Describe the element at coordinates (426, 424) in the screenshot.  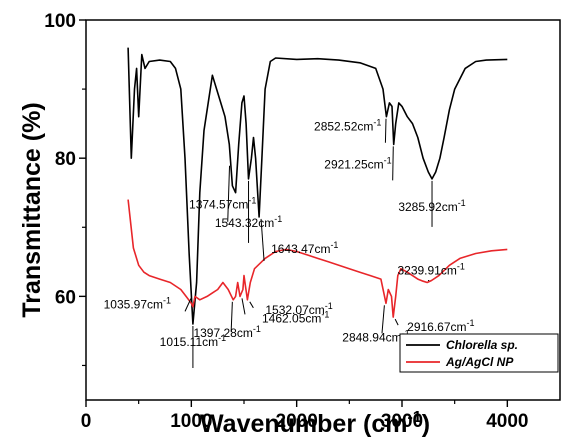
I see `x-axis-title-close: )` at that location.